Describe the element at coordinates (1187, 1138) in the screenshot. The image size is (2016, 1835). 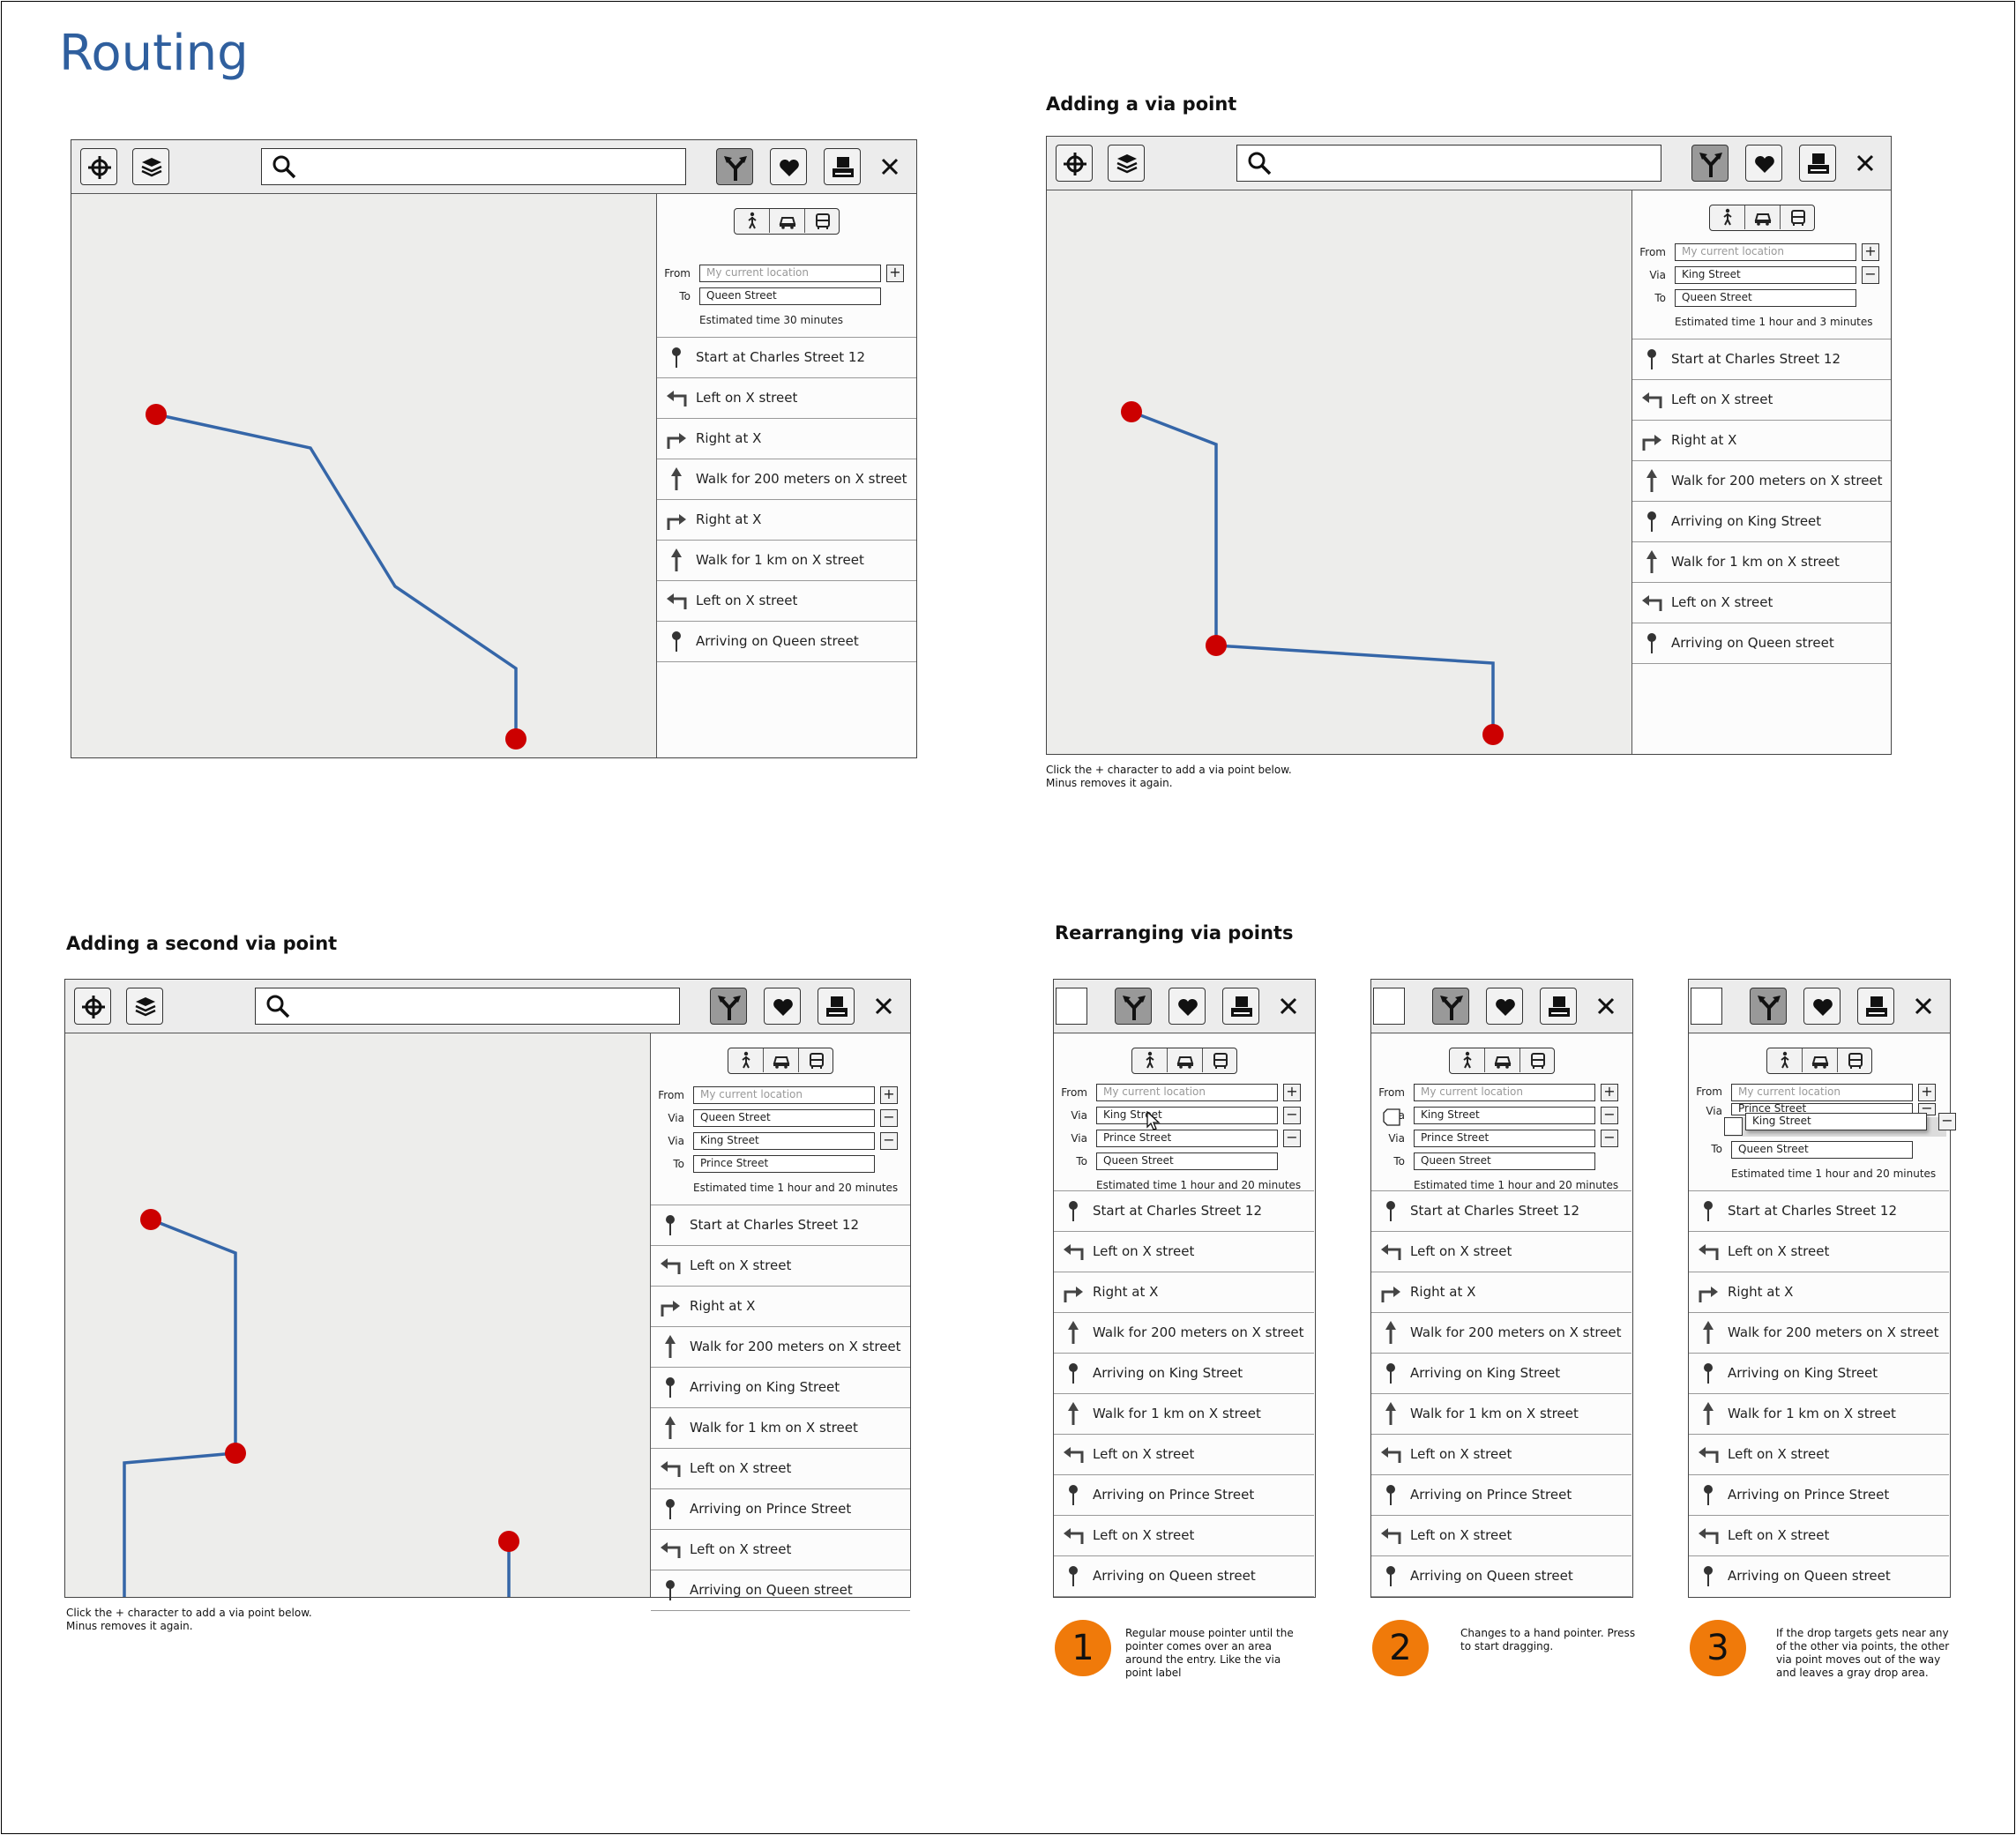
I see `via-field: Prince Street` at that location.